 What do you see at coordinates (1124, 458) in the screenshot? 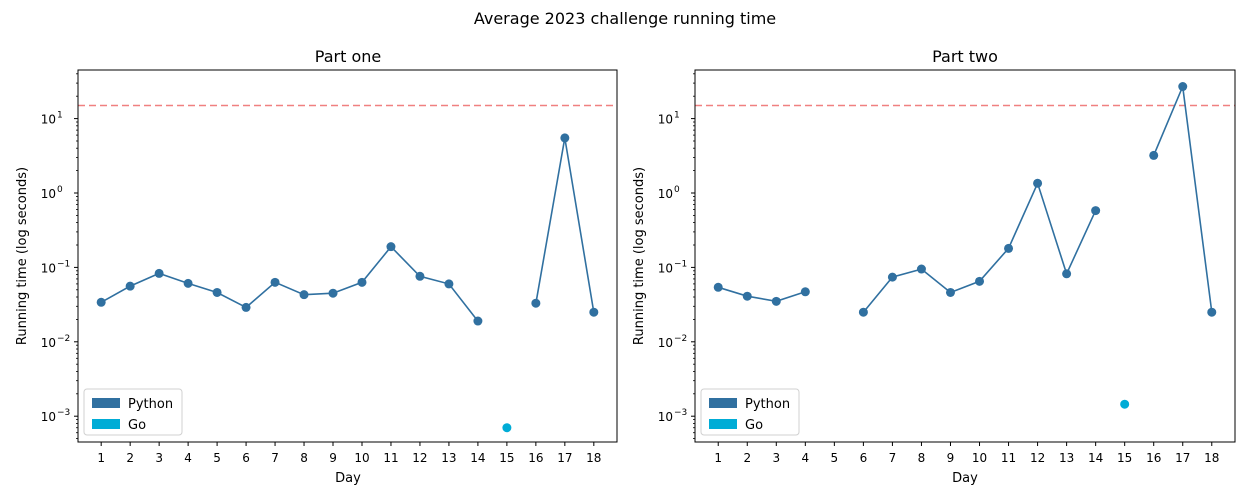
I see `x-tick-label: 15` at bounding box center [1124, 458].